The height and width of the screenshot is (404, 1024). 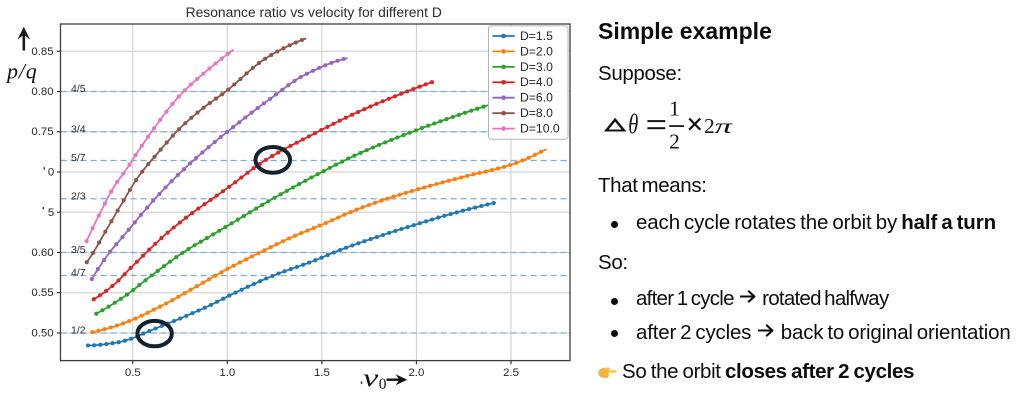 I want to click on svg-text: 0.50, so click(x=42, y=334).